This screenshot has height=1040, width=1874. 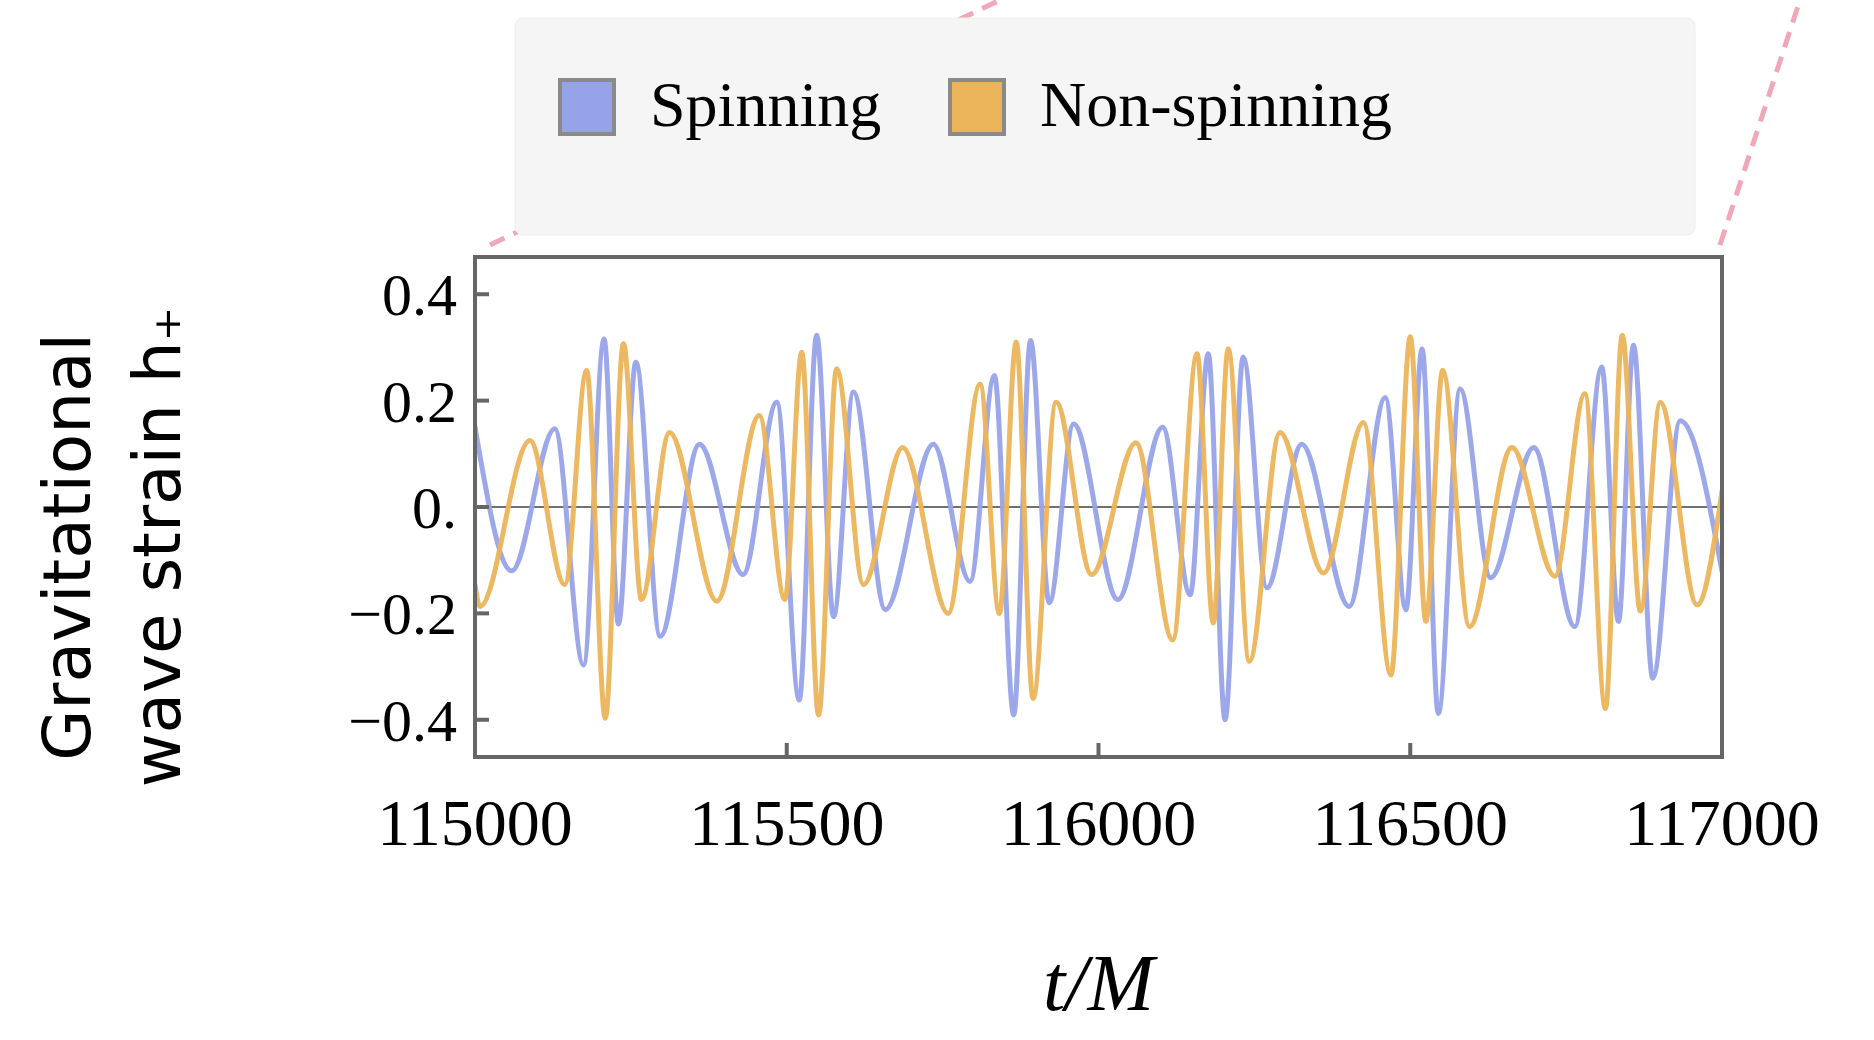 I want to click on y-axis-title: Gravitational wave strain h₊, so click(x=112, y=547).